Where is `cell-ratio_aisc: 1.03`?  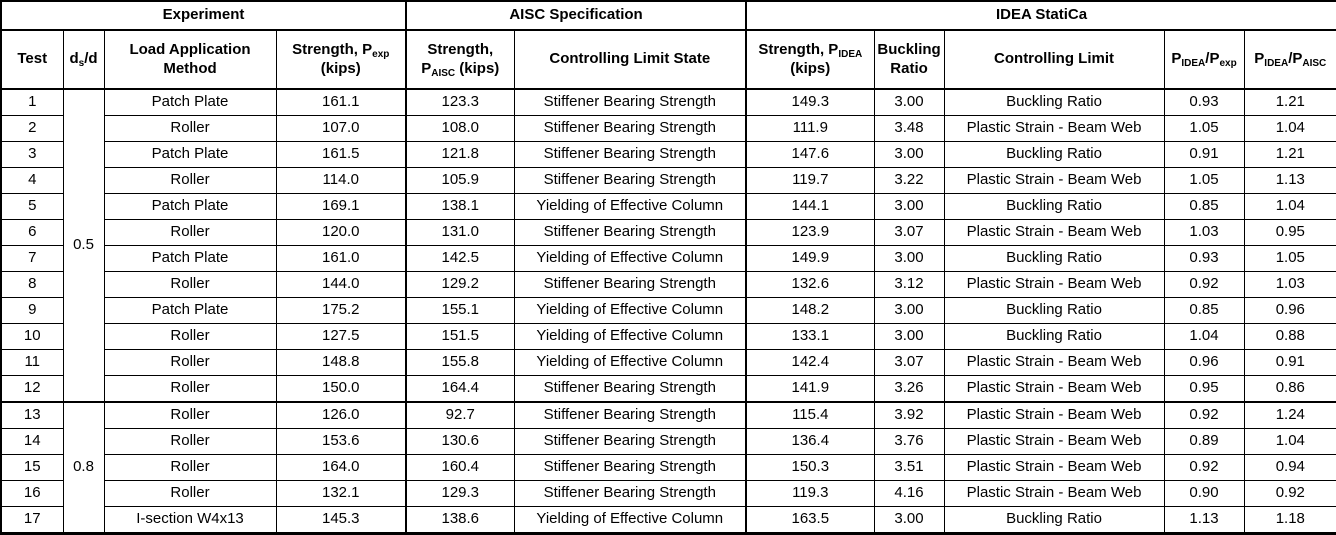
cell-ratio_aisc: 1.03 is located at coordinates (1289, 284).